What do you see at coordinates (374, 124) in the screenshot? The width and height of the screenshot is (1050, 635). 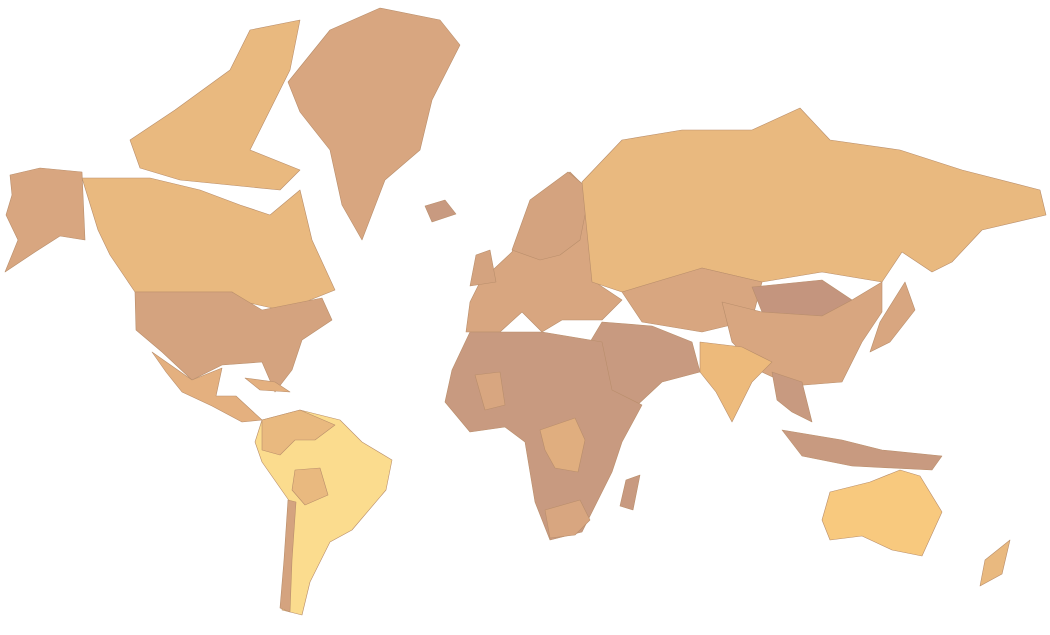 I see `region-greenland` at bounding box center [374, 124].